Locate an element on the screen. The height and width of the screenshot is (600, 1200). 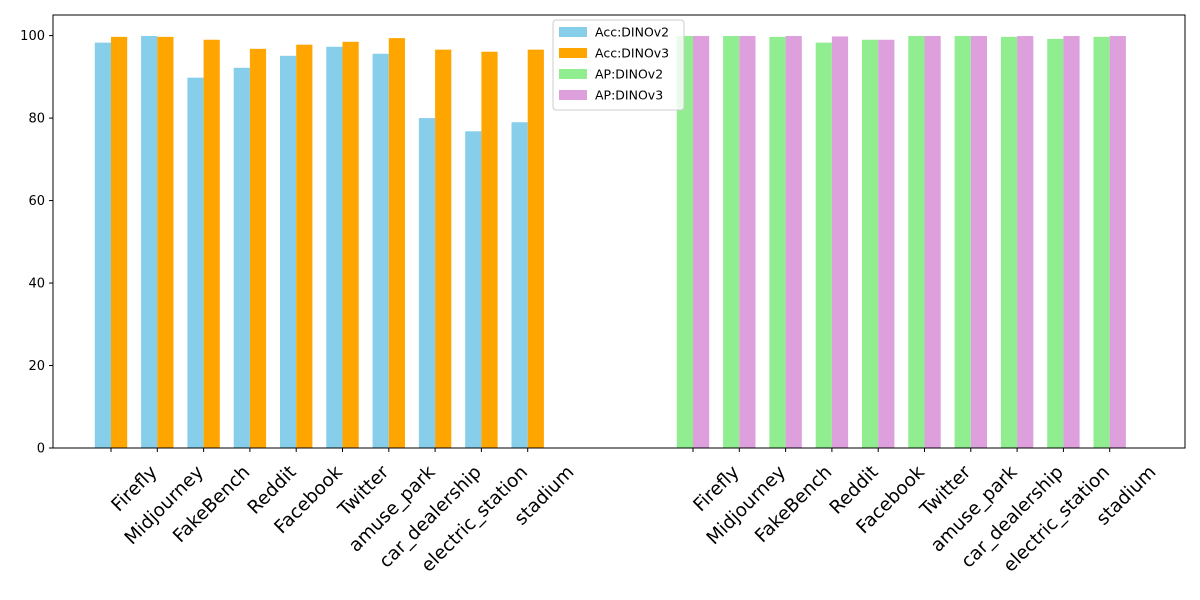
y-tick-label-40: 40 is located at coordinates (36, 284).